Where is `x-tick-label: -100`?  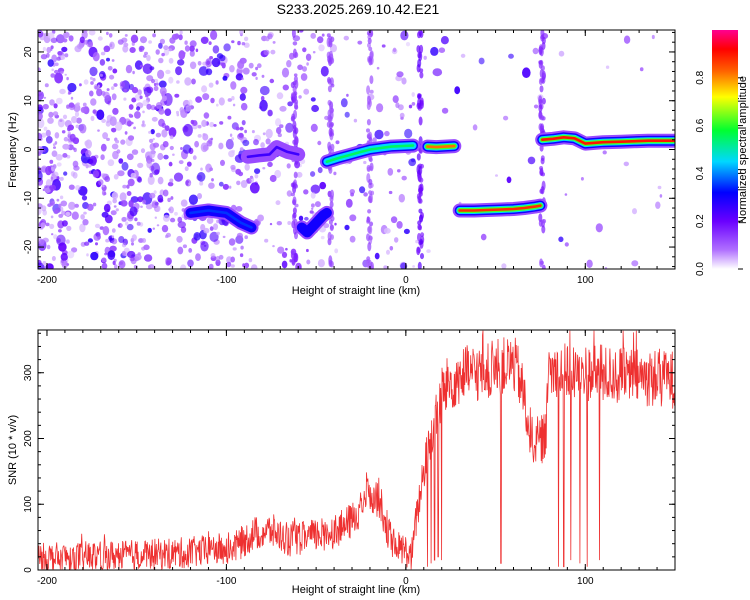
x-tick-label: -100 is located at coordinates (226, 280).